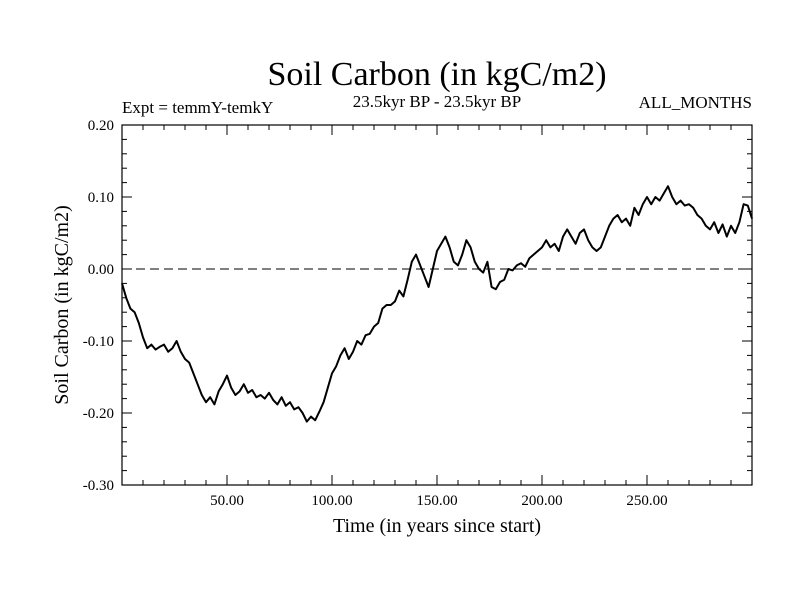  I want to click on y-axis-label: Soil Carbon (in kgC/m2), so click(62, 304).